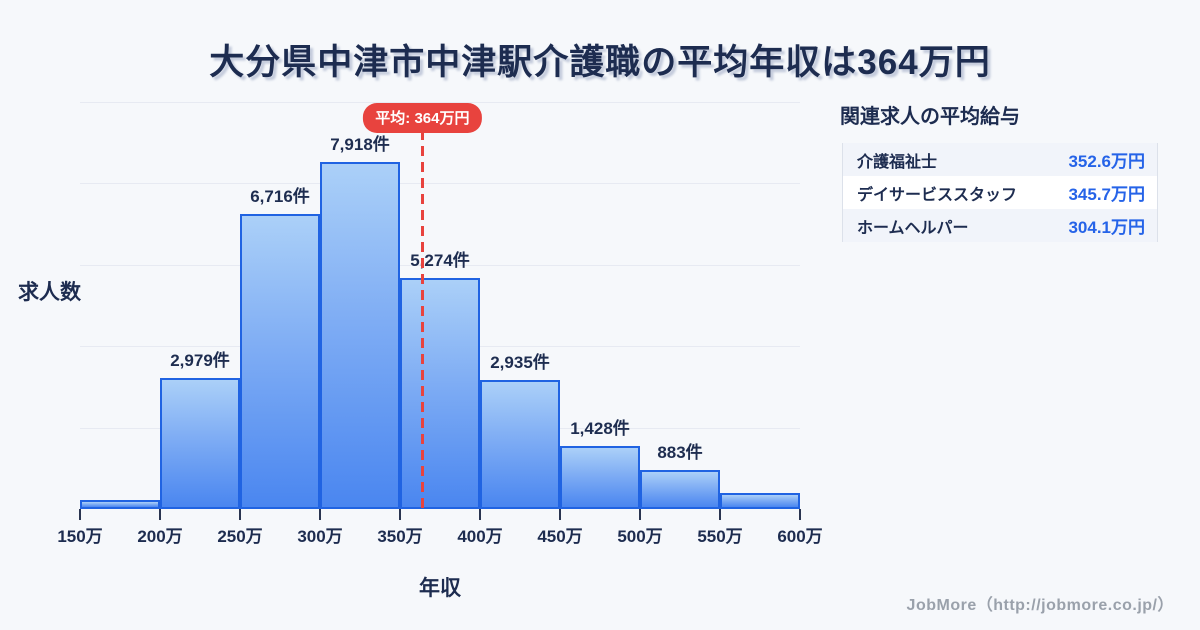 The height and width of the screenshot is (630, 1200). Describe the element at coordinates (1040, 605) in the screenshot. I see `footer-credit: JobMore（http://jobmore.co.jp/）` at that location.